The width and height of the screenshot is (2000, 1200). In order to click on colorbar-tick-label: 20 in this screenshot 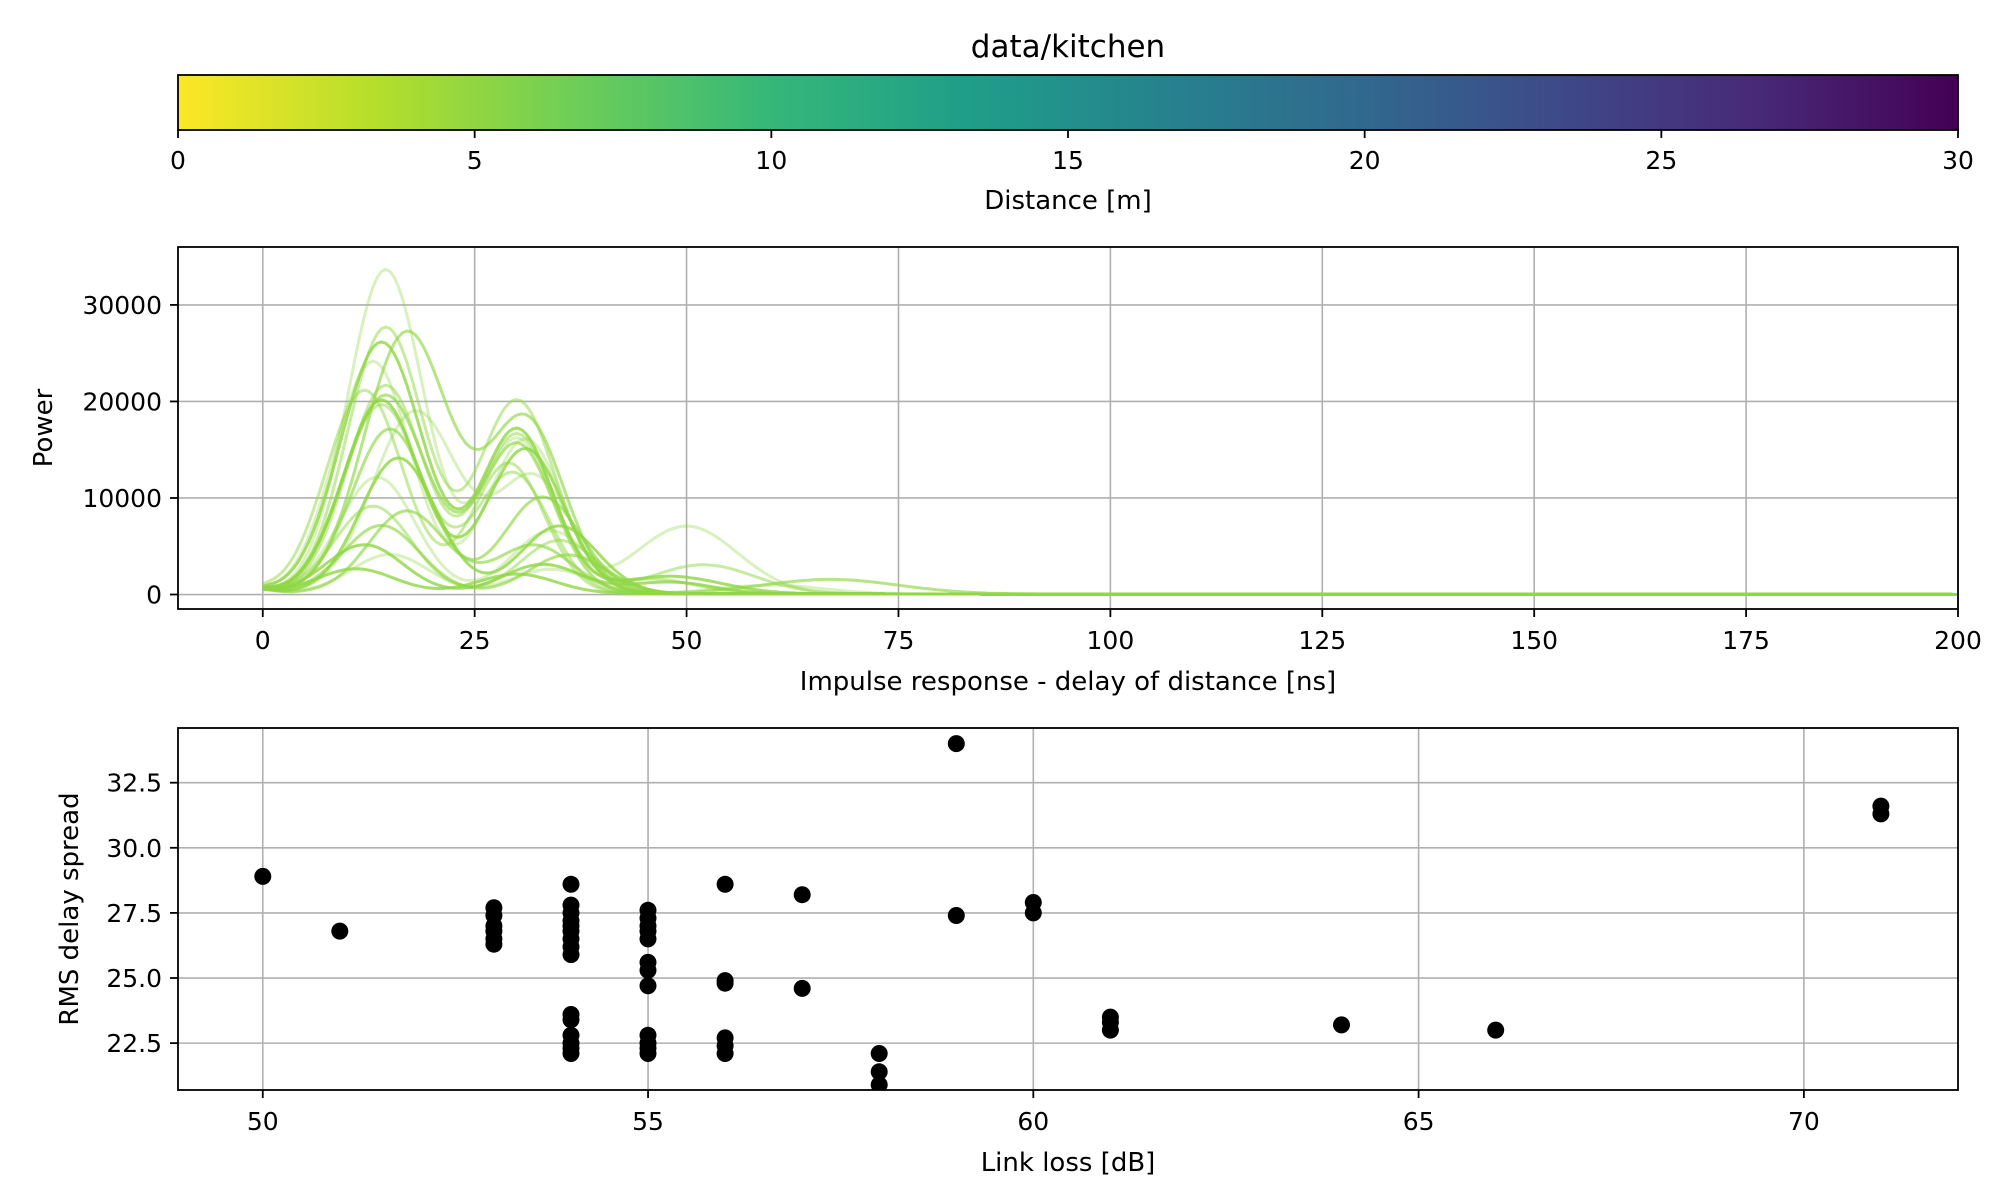, I will do `click(1365, 160)`.